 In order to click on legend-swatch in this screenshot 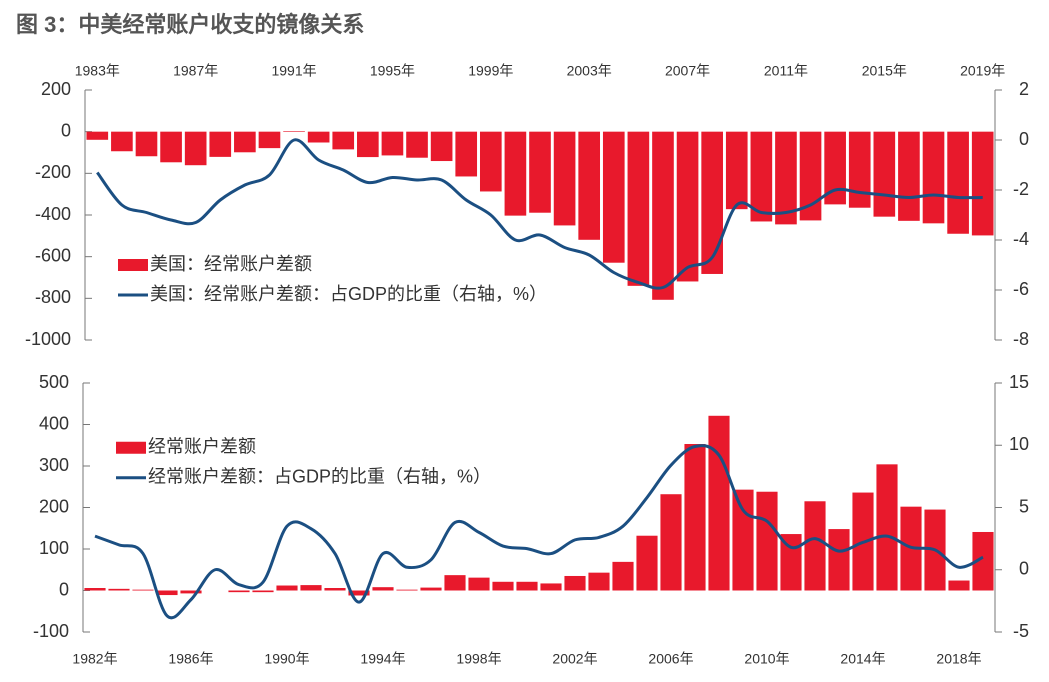, I will do `click(131, 447)`.